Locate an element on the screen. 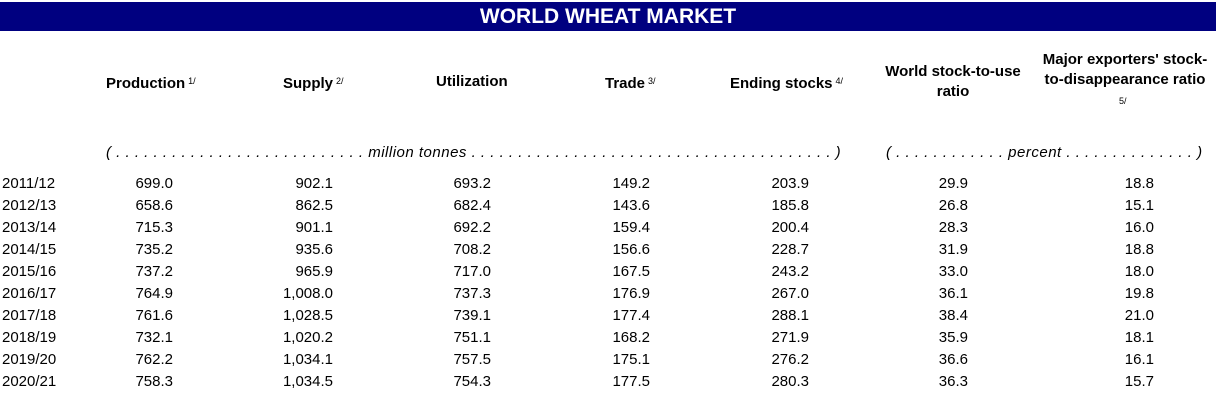 The height and width of the screenshot is (409, 1220). table-cell: 38.4 is located at coordinates (953, 315).